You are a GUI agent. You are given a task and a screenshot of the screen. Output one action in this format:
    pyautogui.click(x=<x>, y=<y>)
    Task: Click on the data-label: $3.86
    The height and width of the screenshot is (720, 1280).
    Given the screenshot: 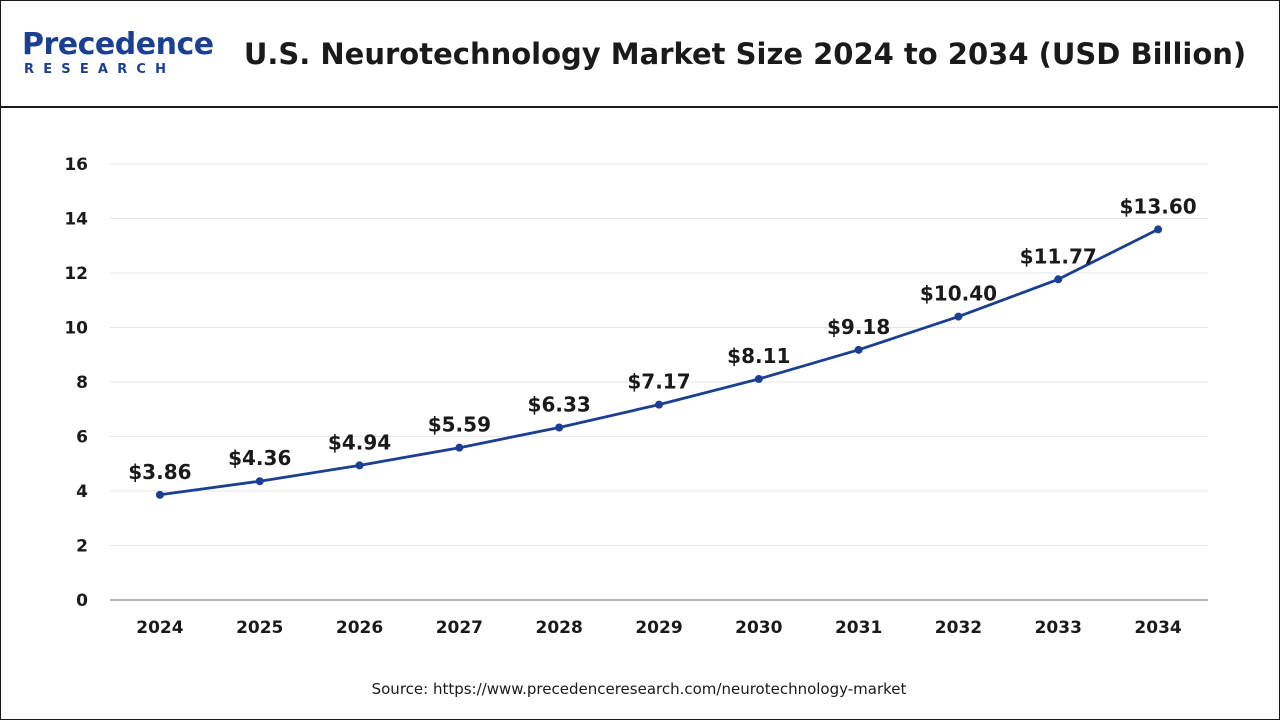 What is the action you would take?
    pyautogui.click(x=159, y=472)
    